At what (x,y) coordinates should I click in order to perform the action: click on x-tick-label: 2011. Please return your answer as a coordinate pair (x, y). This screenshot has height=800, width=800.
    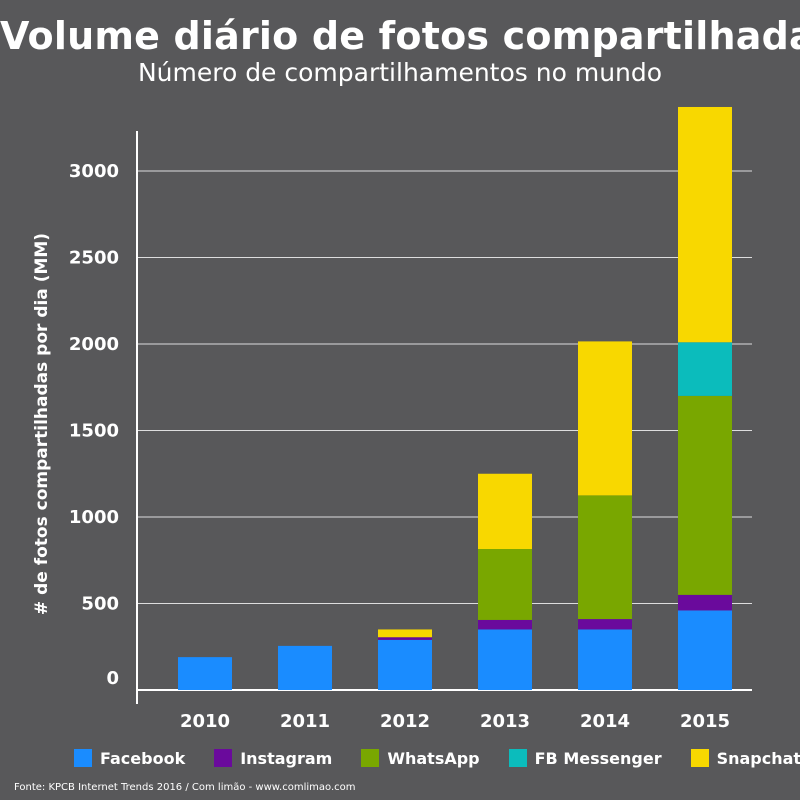
    Looking at the image, I should click on (305, 721).